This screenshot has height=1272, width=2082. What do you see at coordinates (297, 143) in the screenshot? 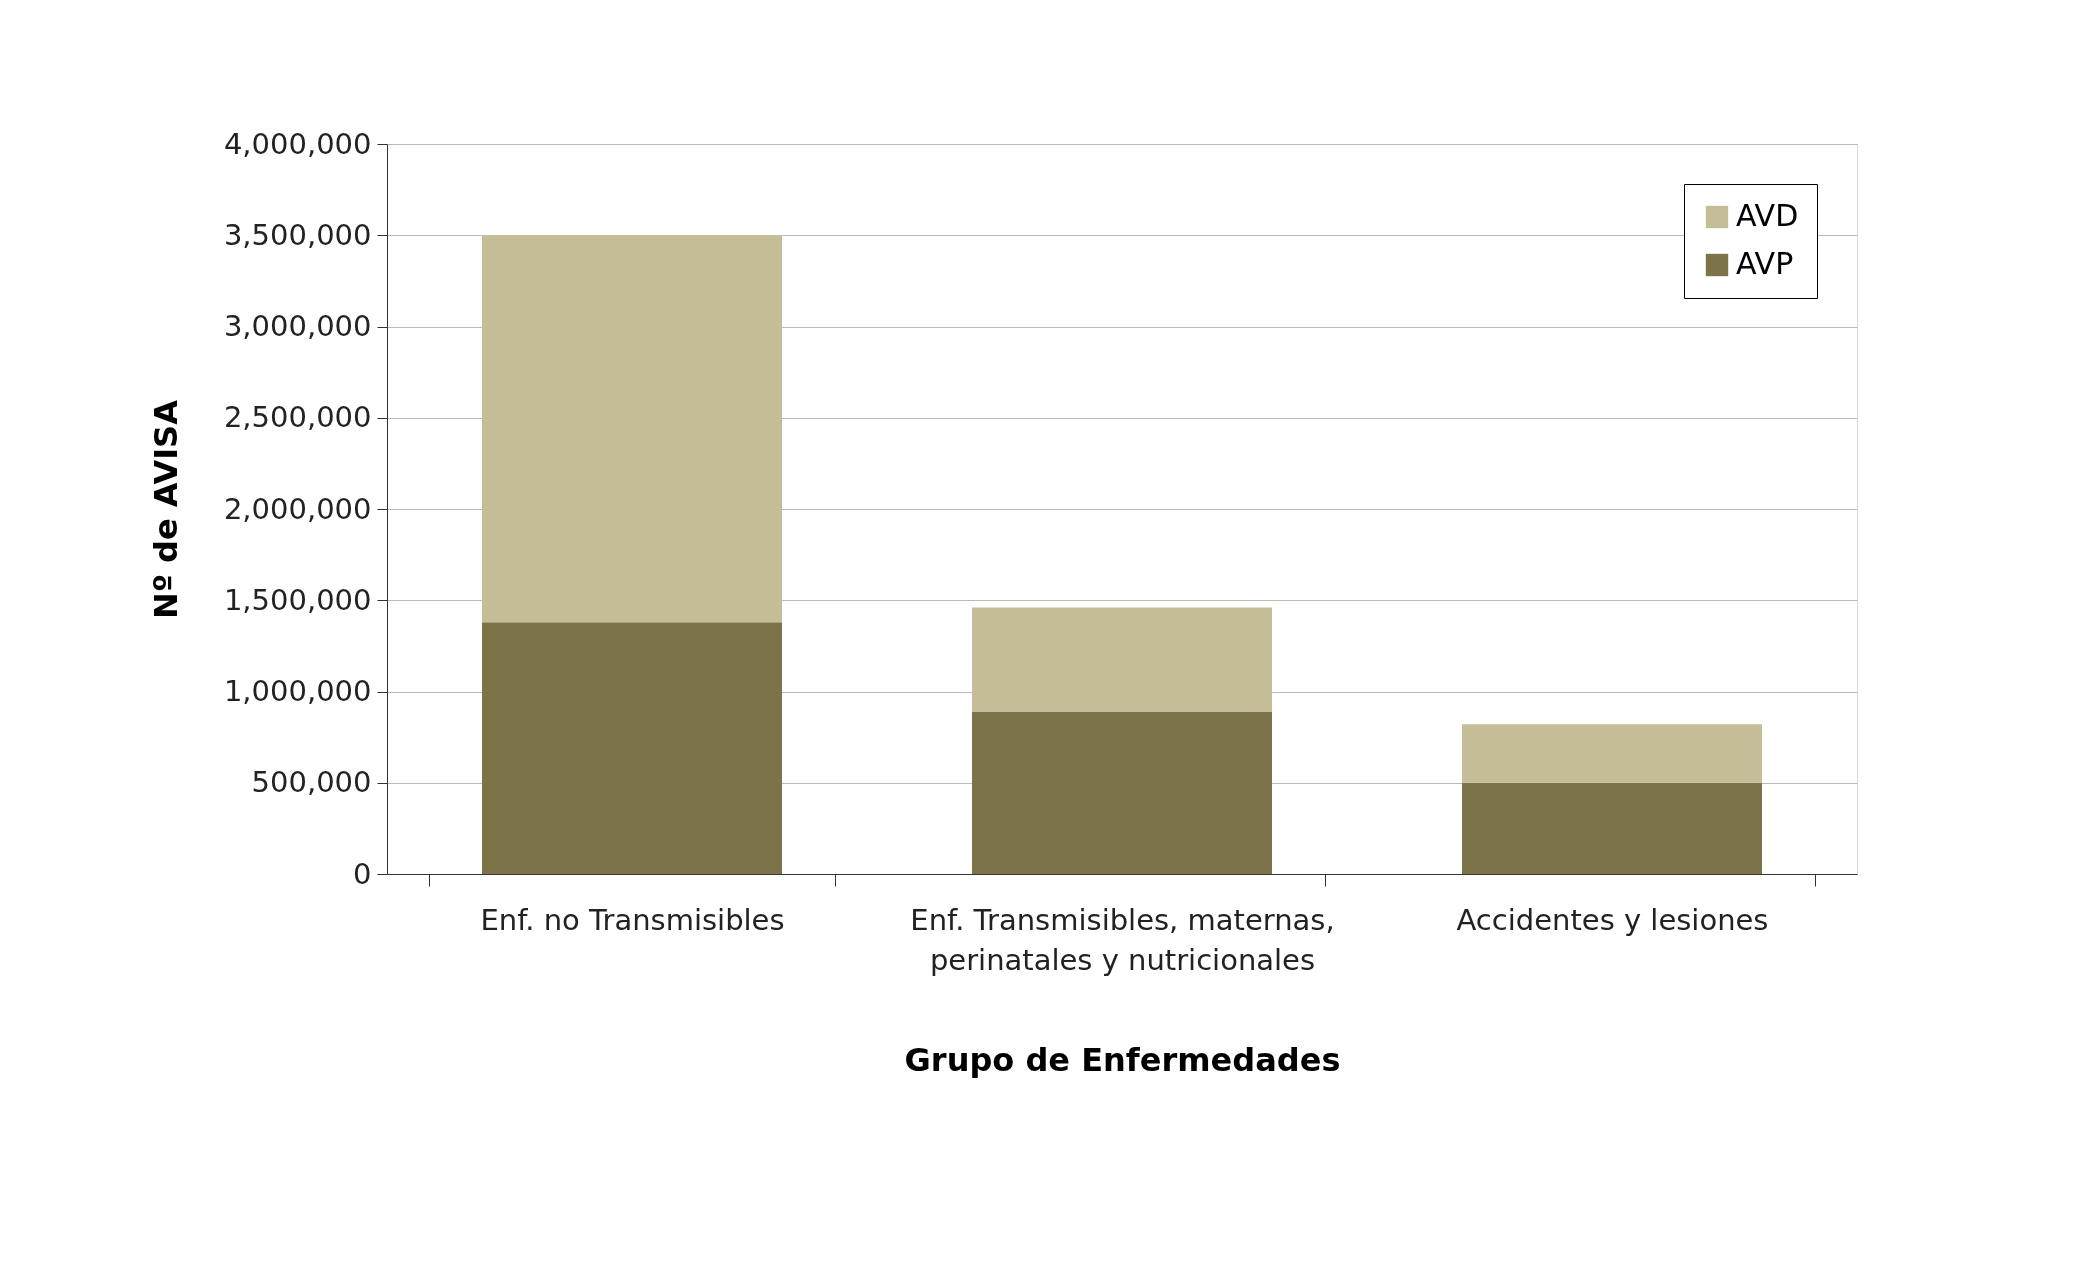
I see `y-tick-label: 4,000,000` at bounding box center [297, 143].